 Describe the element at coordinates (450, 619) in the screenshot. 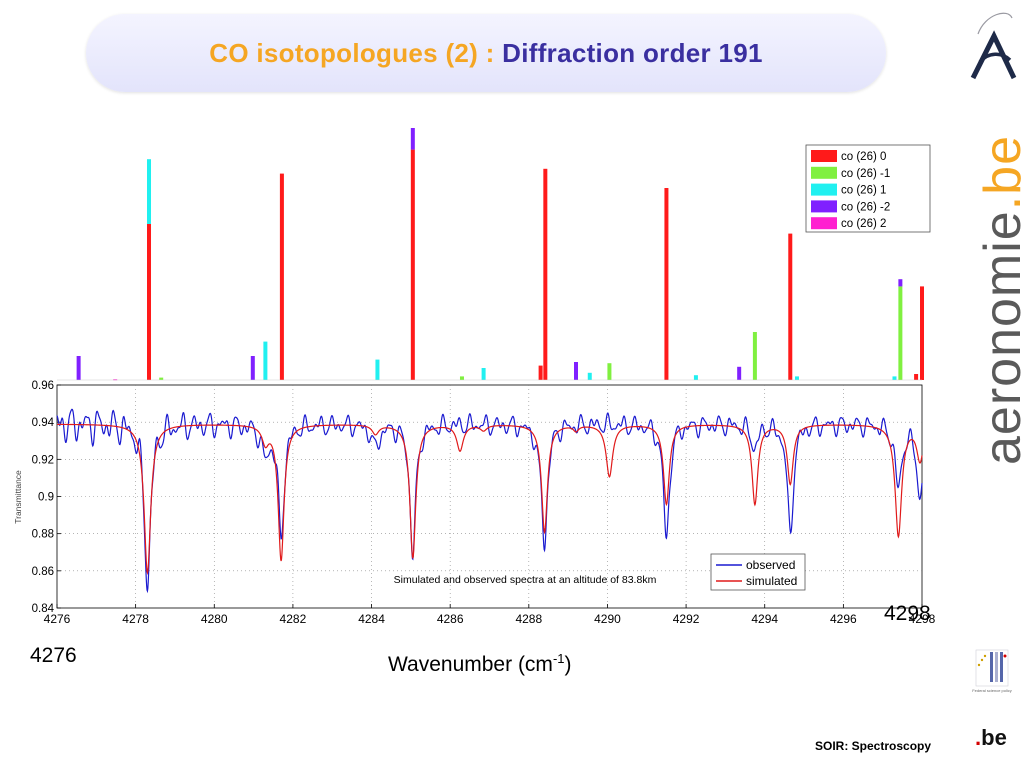

I see `x-tick-label-4286: 4286` at that location.